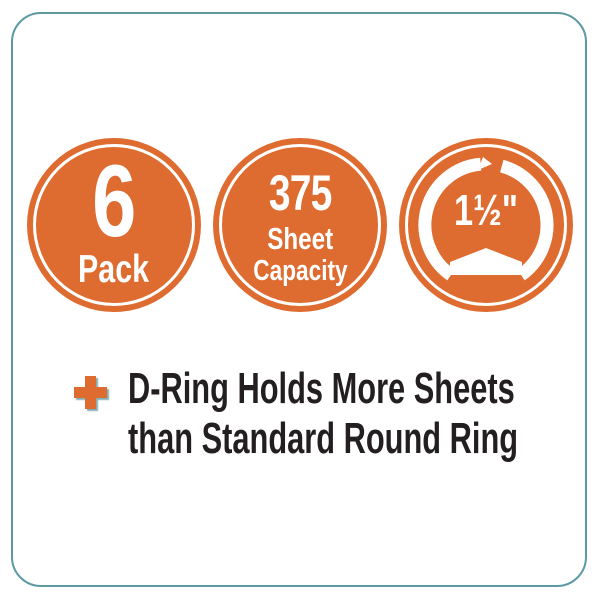  Describe the element at coordinates (90, 392) in the screenshot. I see `plus-icon` at that location.